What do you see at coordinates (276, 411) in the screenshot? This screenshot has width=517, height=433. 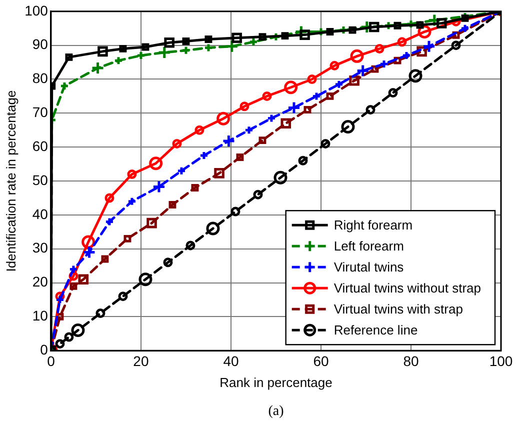 I see `text: (a)` at bounding box center [276, 411].